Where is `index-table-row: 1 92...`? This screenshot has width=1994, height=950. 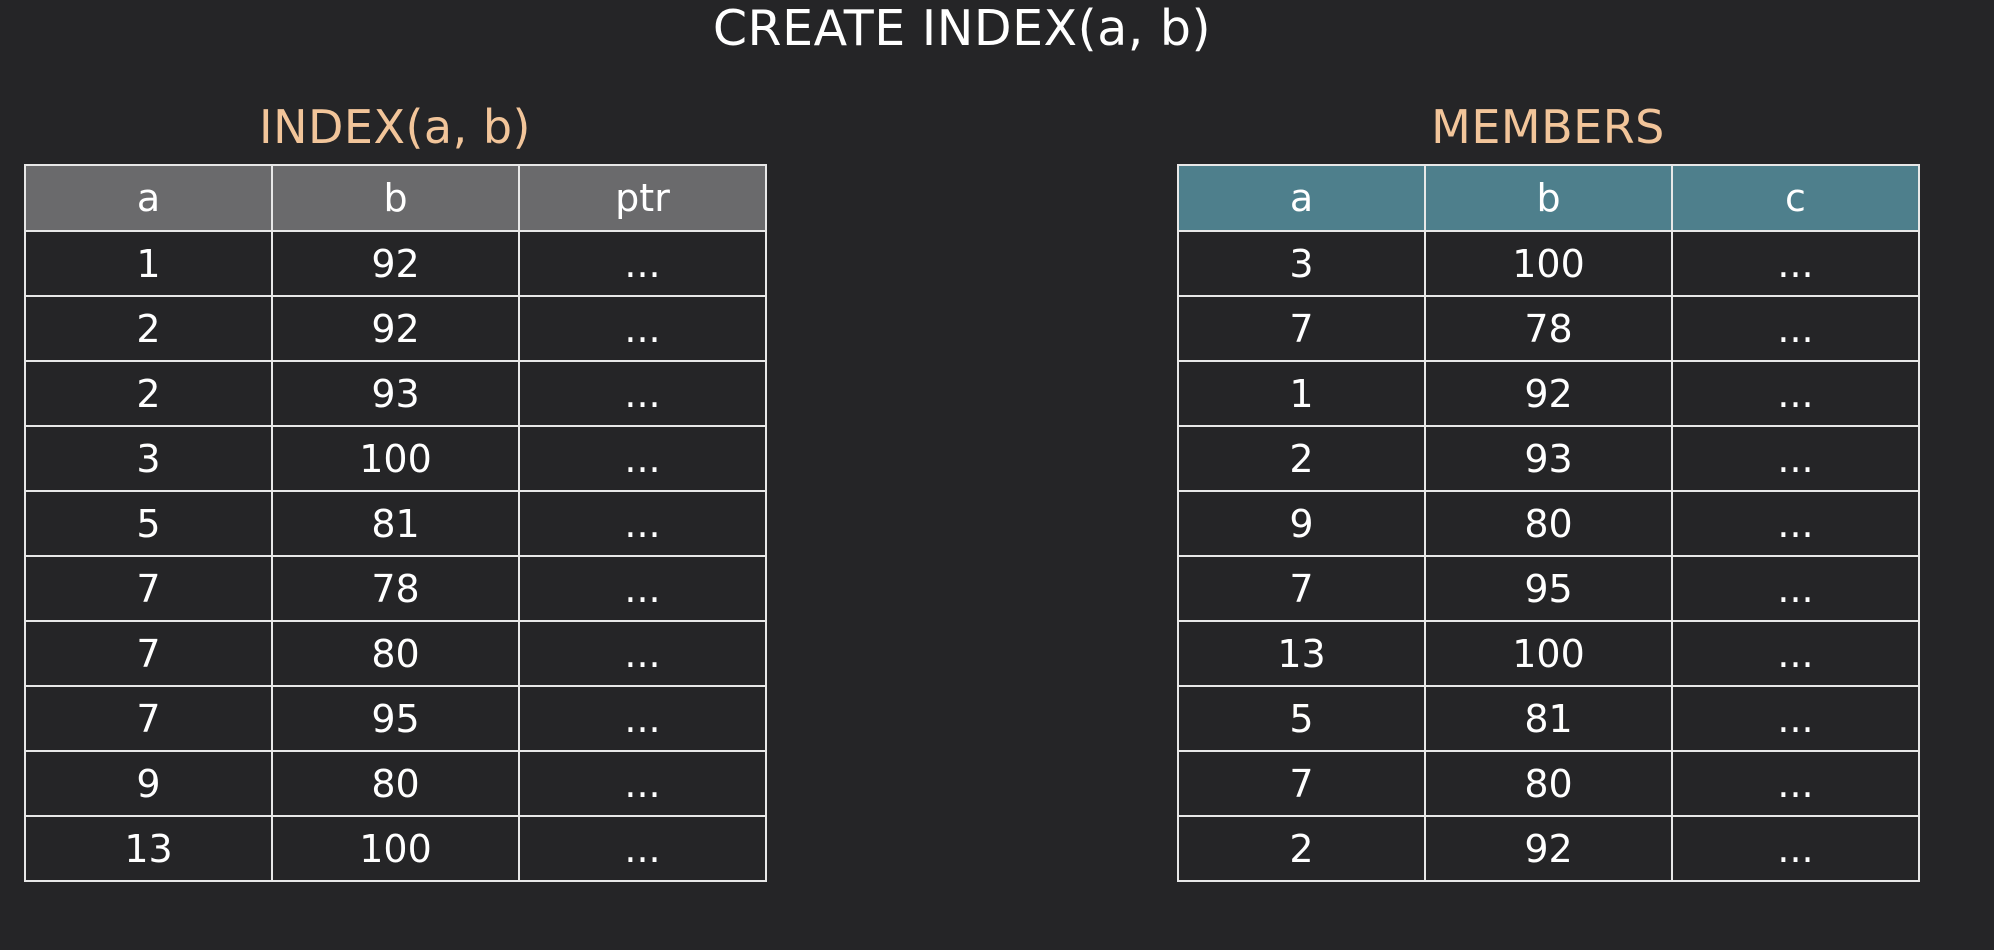
index-table-row: 1 92... is located at coordinates (395, 263).